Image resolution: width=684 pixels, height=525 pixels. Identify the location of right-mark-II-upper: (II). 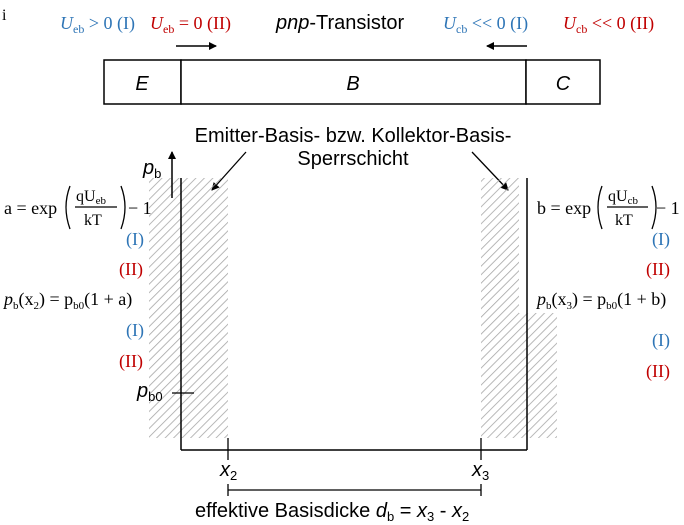
(658, 269).